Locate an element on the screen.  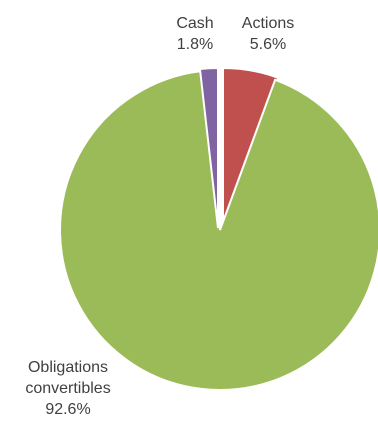
slice-name-1-line-0: Obligations is located at coordinates (68, 367).